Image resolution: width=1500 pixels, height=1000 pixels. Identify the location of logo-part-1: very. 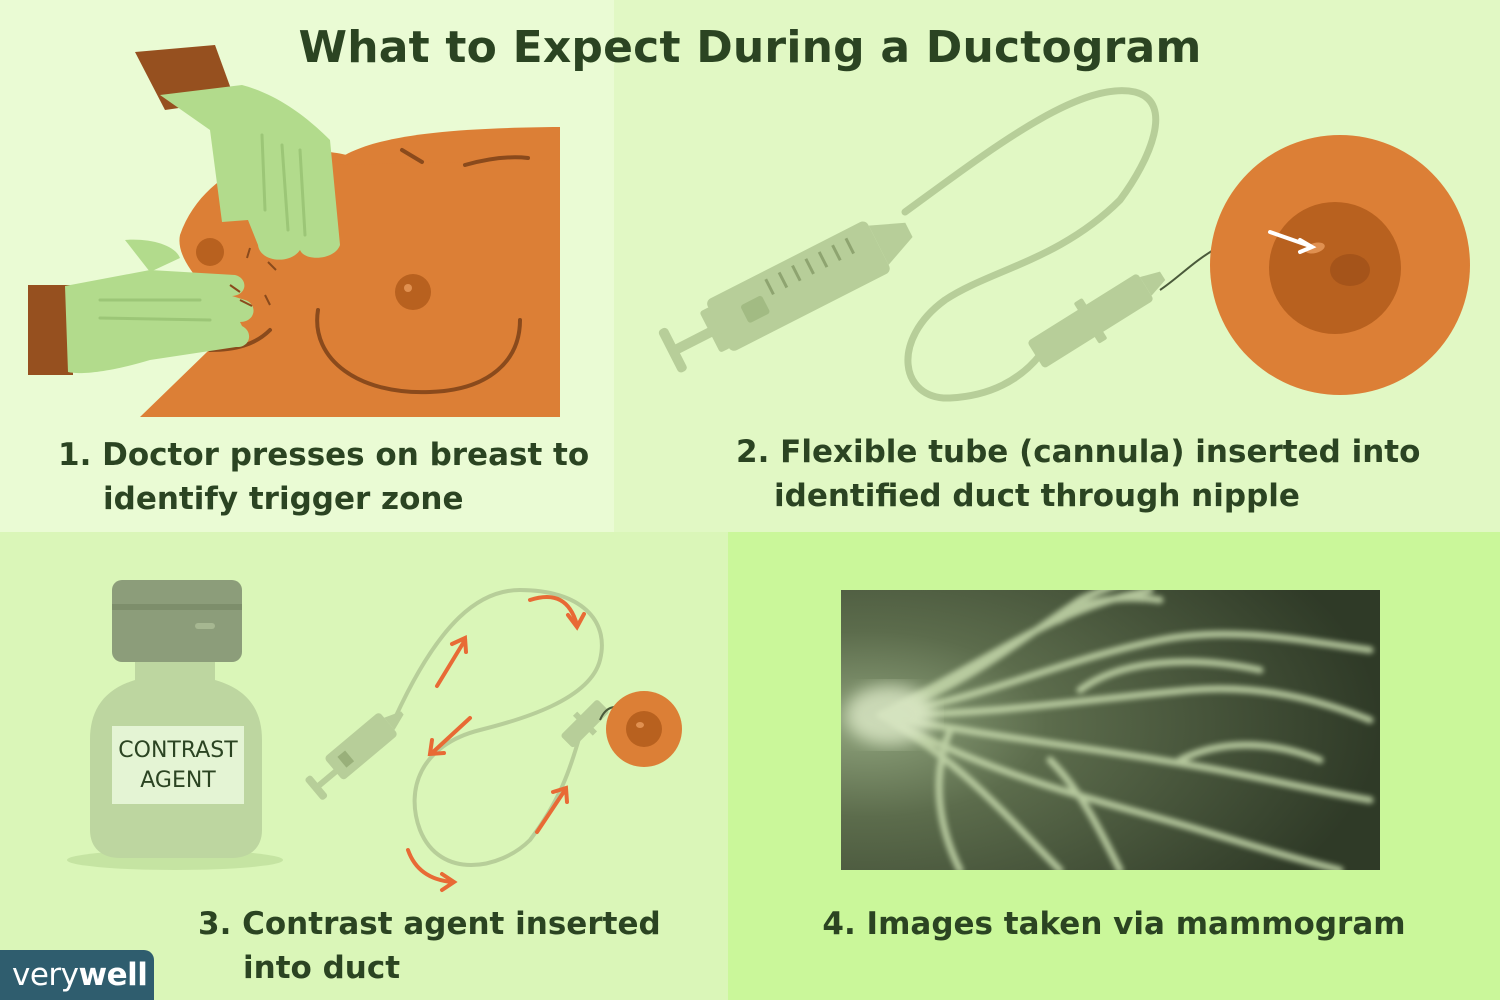
(45, 975).